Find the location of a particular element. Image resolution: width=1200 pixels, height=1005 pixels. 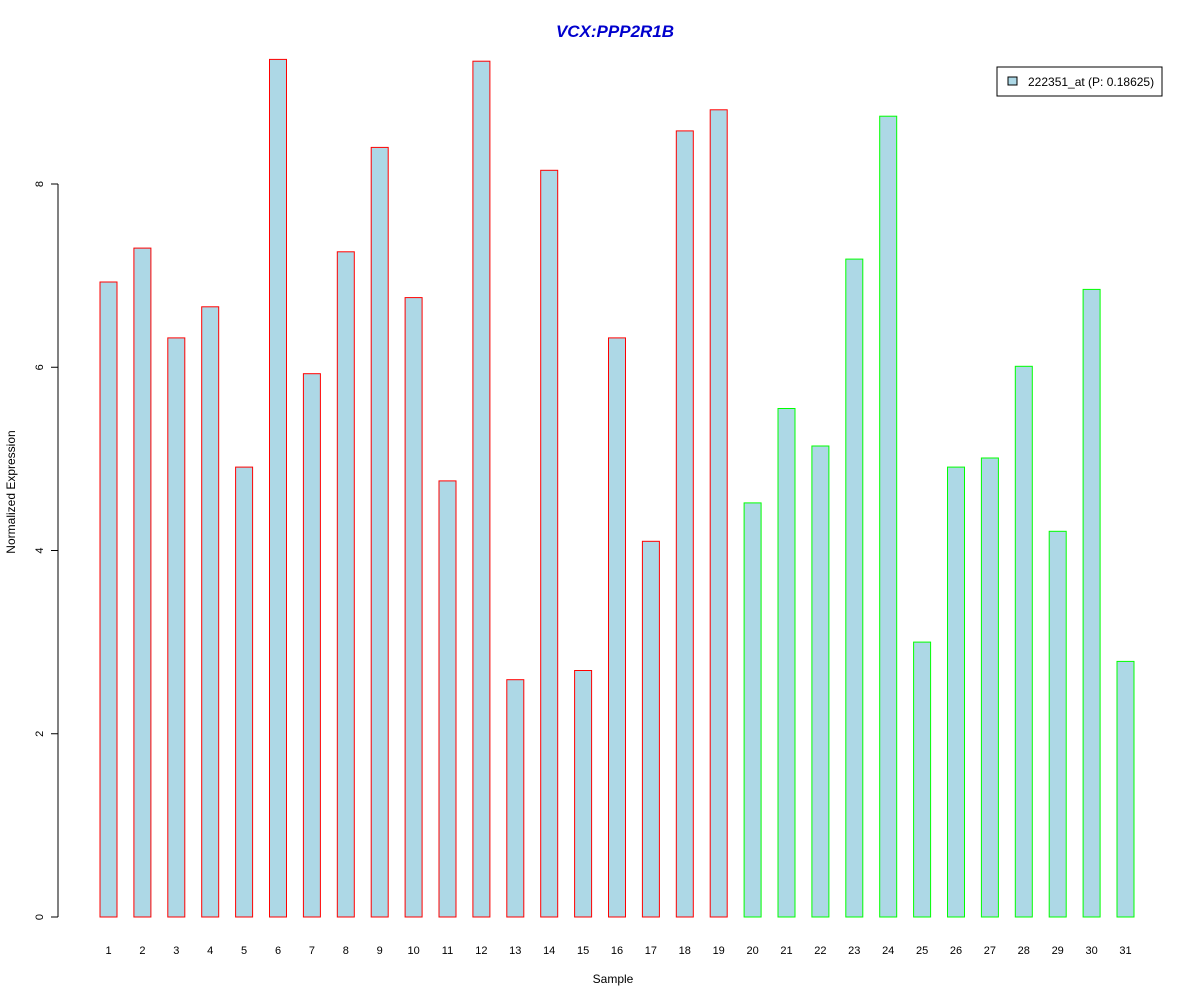

legend: 222351_at (P: 0.18625) is located at coordinates (1079, 81).